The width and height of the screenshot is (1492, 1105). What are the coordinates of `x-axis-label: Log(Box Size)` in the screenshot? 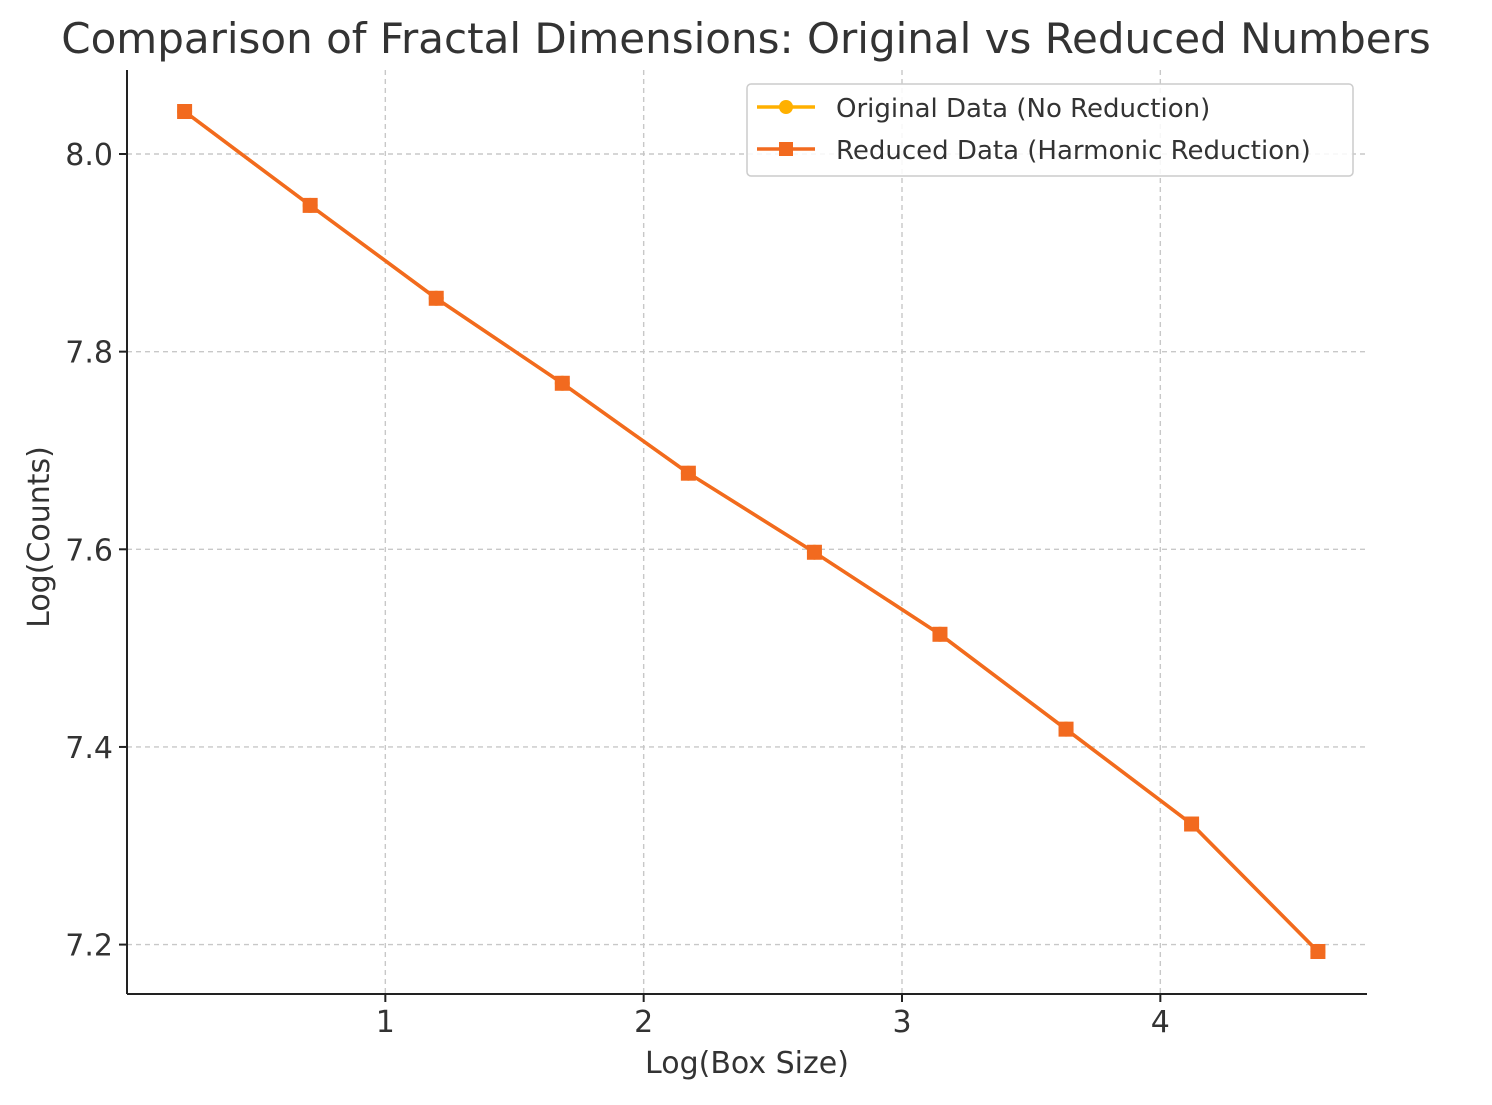 It's located at (747, 1063).